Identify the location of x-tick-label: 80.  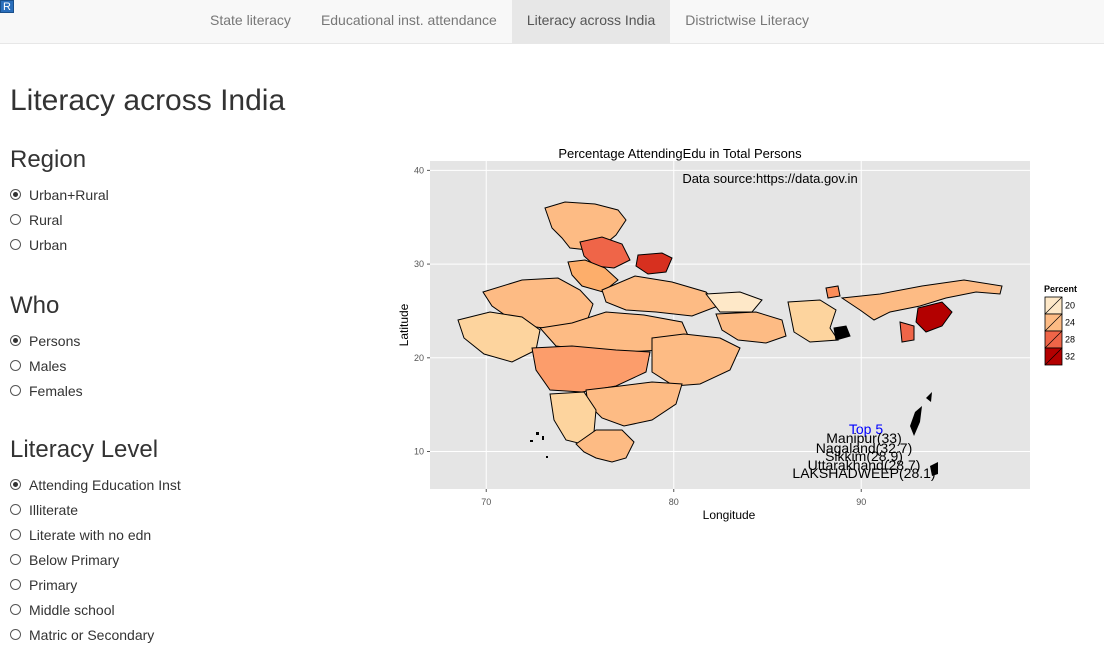
(674, 502).